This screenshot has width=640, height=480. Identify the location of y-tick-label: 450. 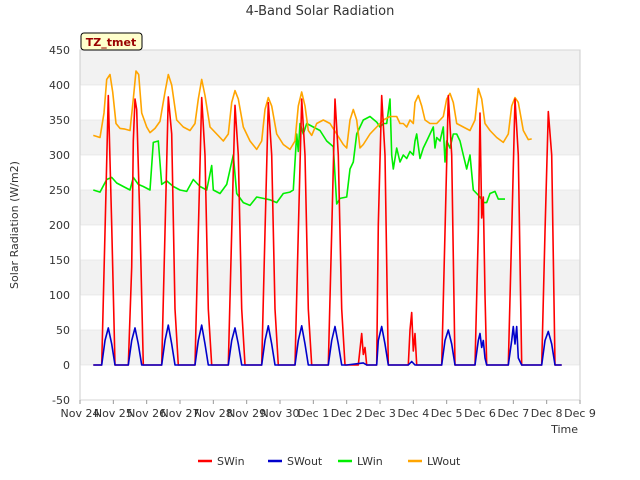
(59, 50).